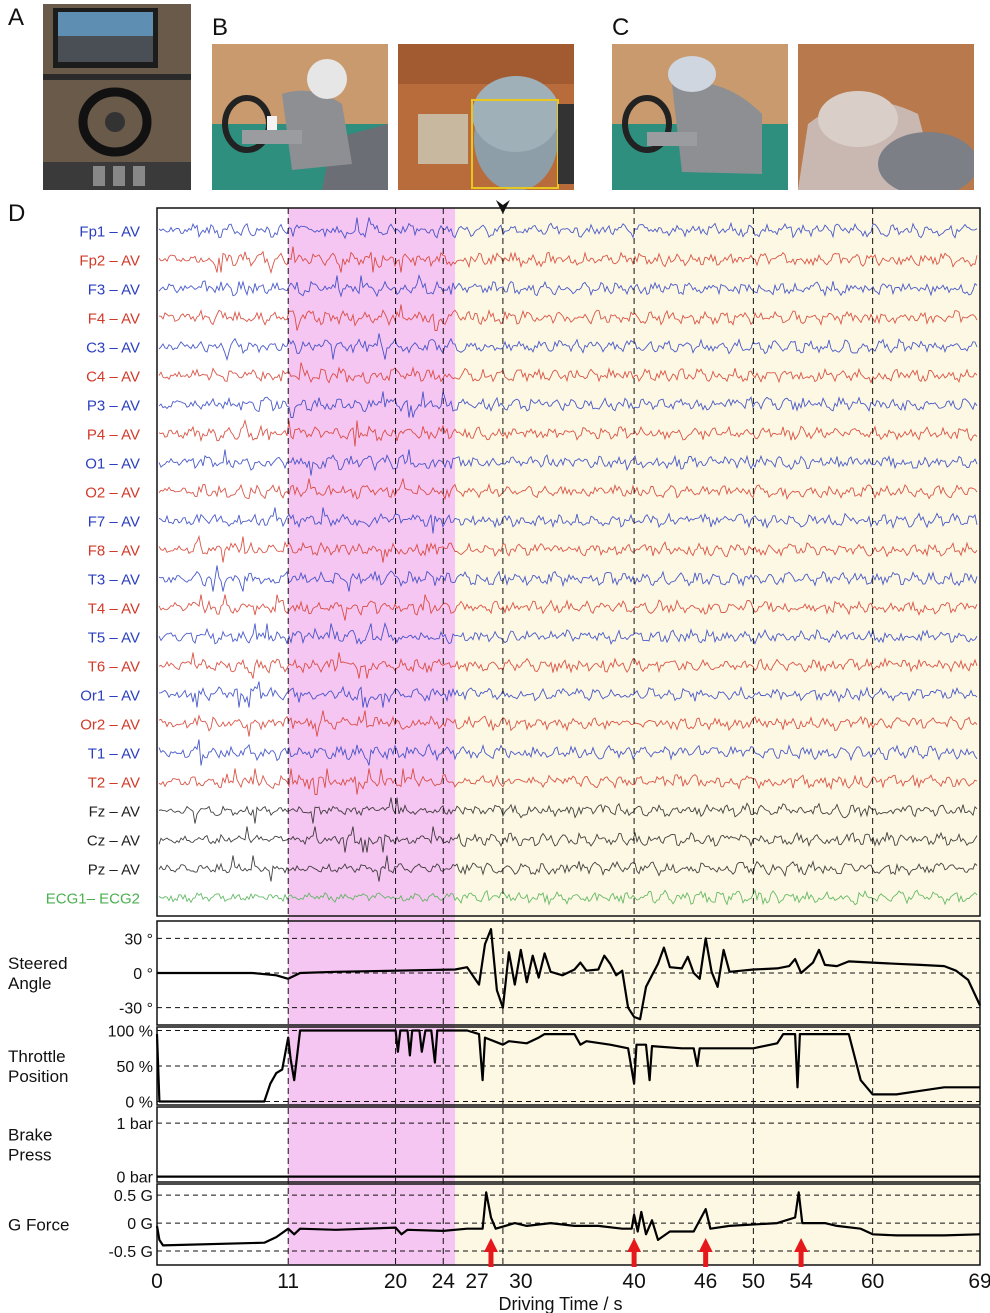 This screenshot has width=990, height=1313. Describe the element at coordinates (29, 983) in the screenshot. I see `subplot-label: Angle` at that location.